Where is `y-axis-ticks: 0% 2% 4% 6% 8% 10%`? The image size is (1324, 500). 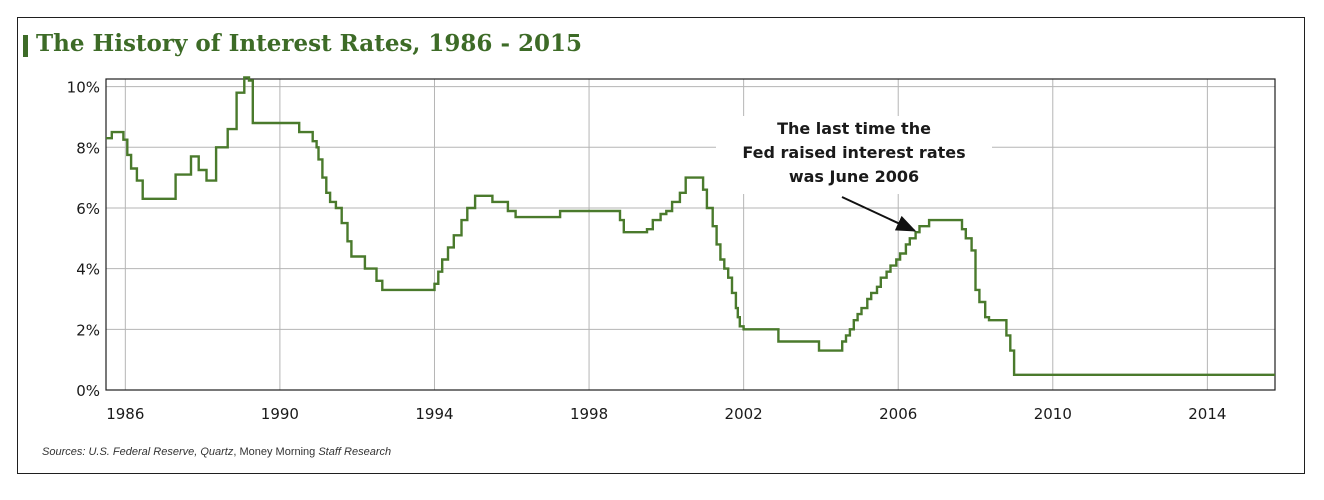
y-axis-ticks: 0% 2% 4% 6% 8% 10% is located at coordinates (83, 239).